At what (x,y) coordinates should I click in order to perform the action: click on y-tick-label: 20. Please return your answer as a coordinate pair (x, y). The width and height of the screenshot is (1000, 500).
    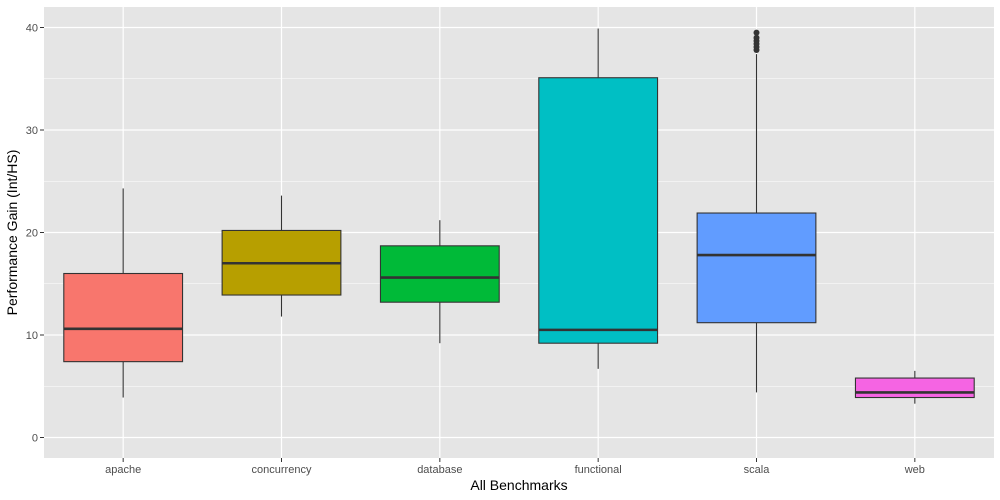
    Looking at the image, I should click on (32, 234).